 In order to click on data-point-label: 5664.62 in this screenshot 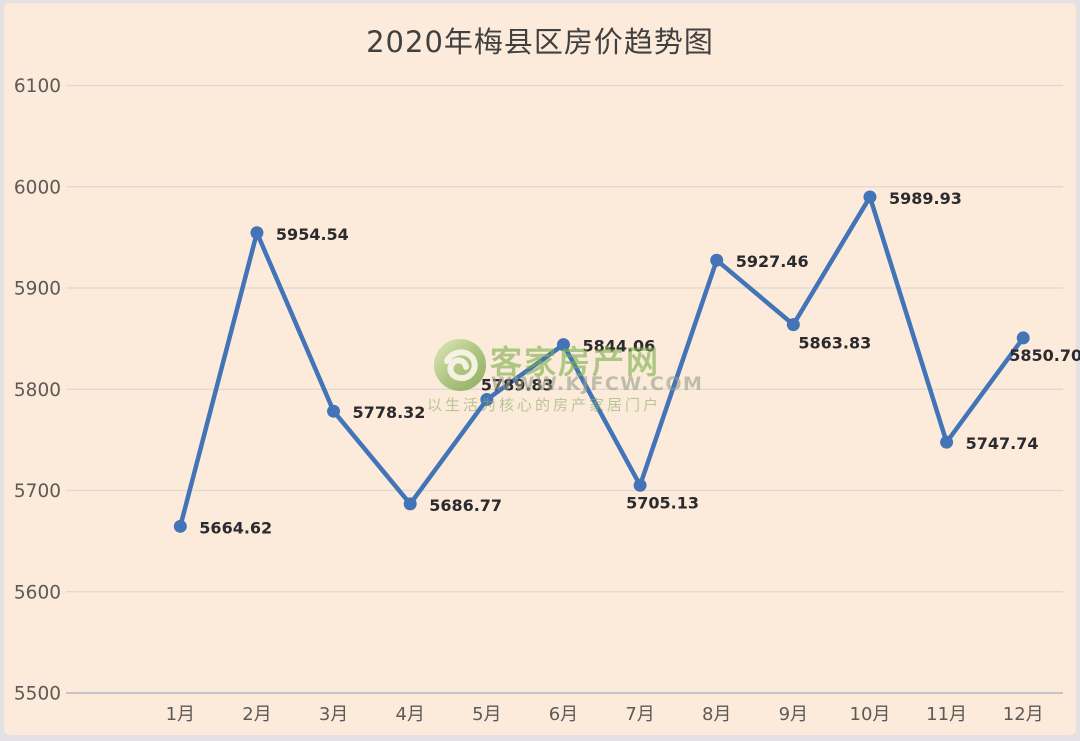, I will do `click(235, 527)`.